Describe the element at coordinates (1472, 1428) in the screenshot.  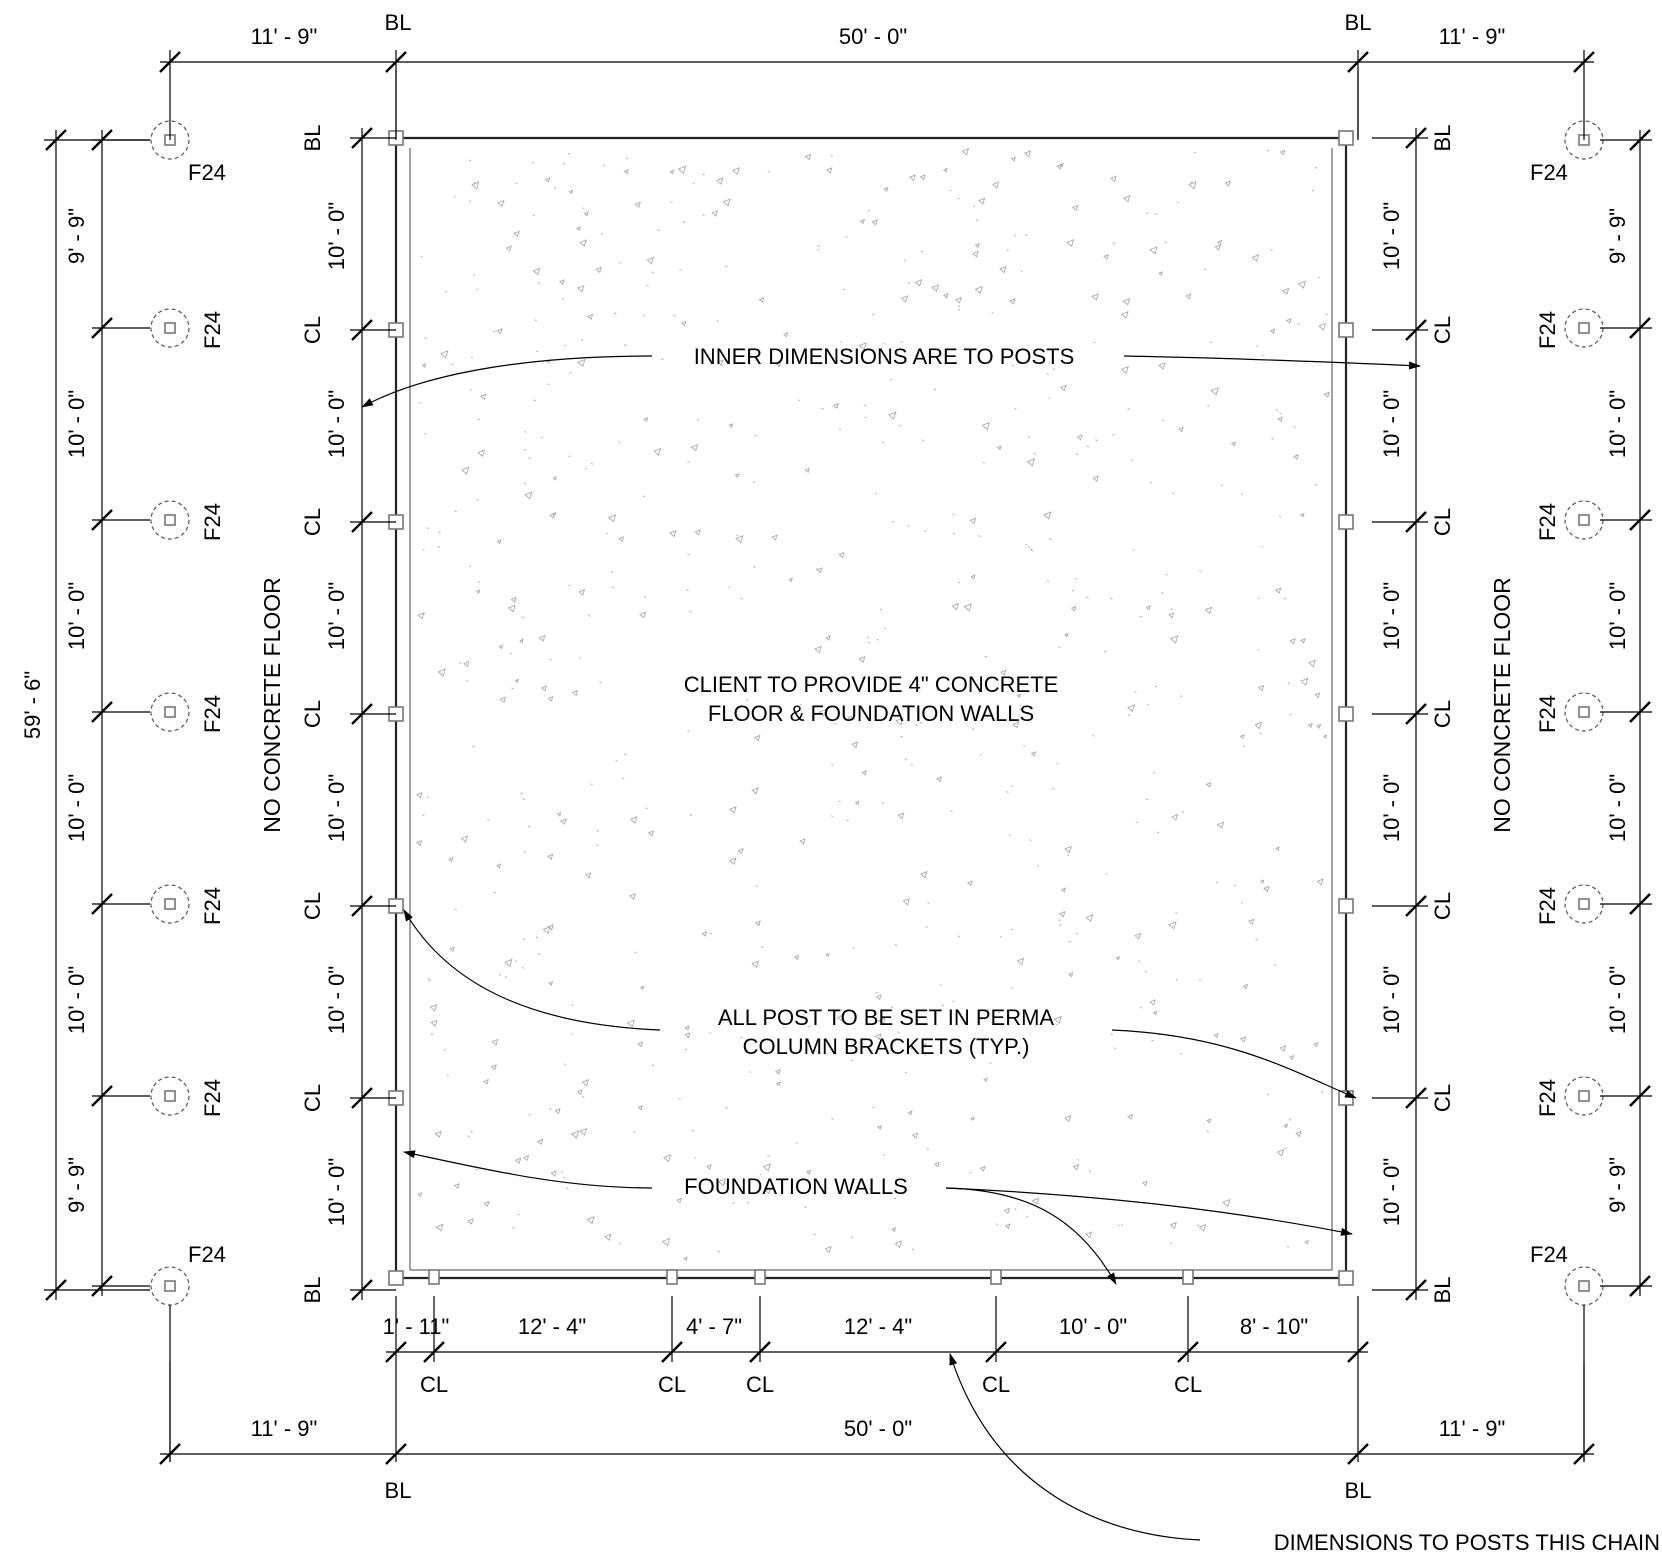
I see `dim-bottom-right-overhang: 11' - 9"` at that location.